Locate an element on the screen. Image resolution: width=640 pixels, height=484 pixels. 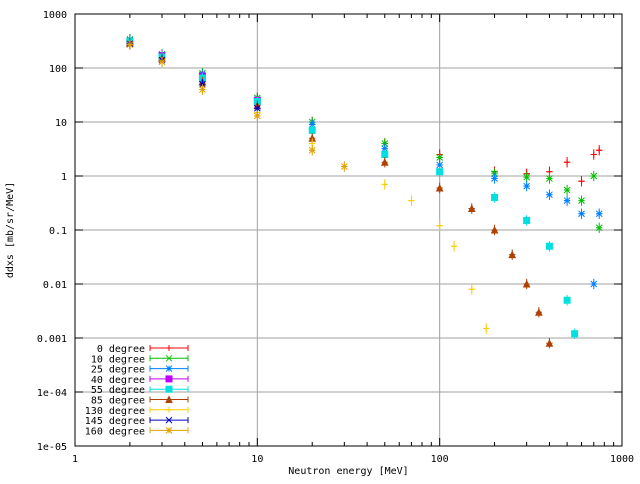
y-tick-label: 0.1 is located at coordinates (58, 231).